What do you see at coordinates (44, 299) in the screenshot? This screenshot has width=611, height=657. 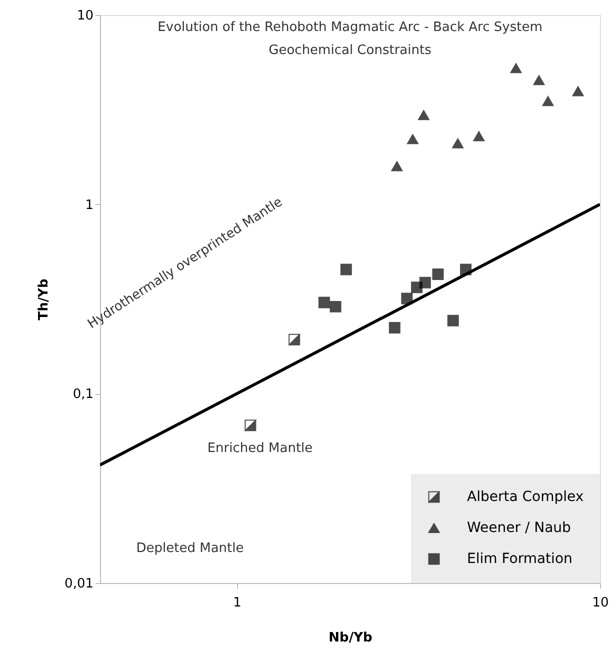 I see `y-axis-title: Th/Yb` at bounding box center [44, 299].